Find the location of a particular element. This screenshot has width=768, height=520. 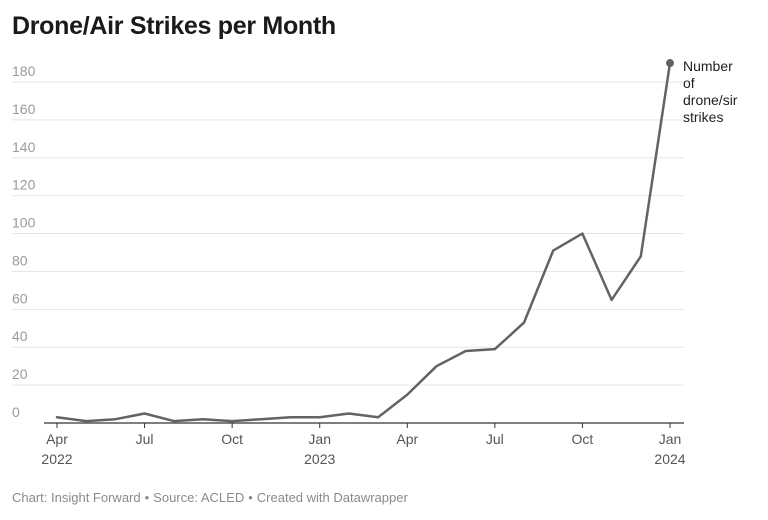

x-tick-year-label: 2023 is located at coordinates (319, 459).